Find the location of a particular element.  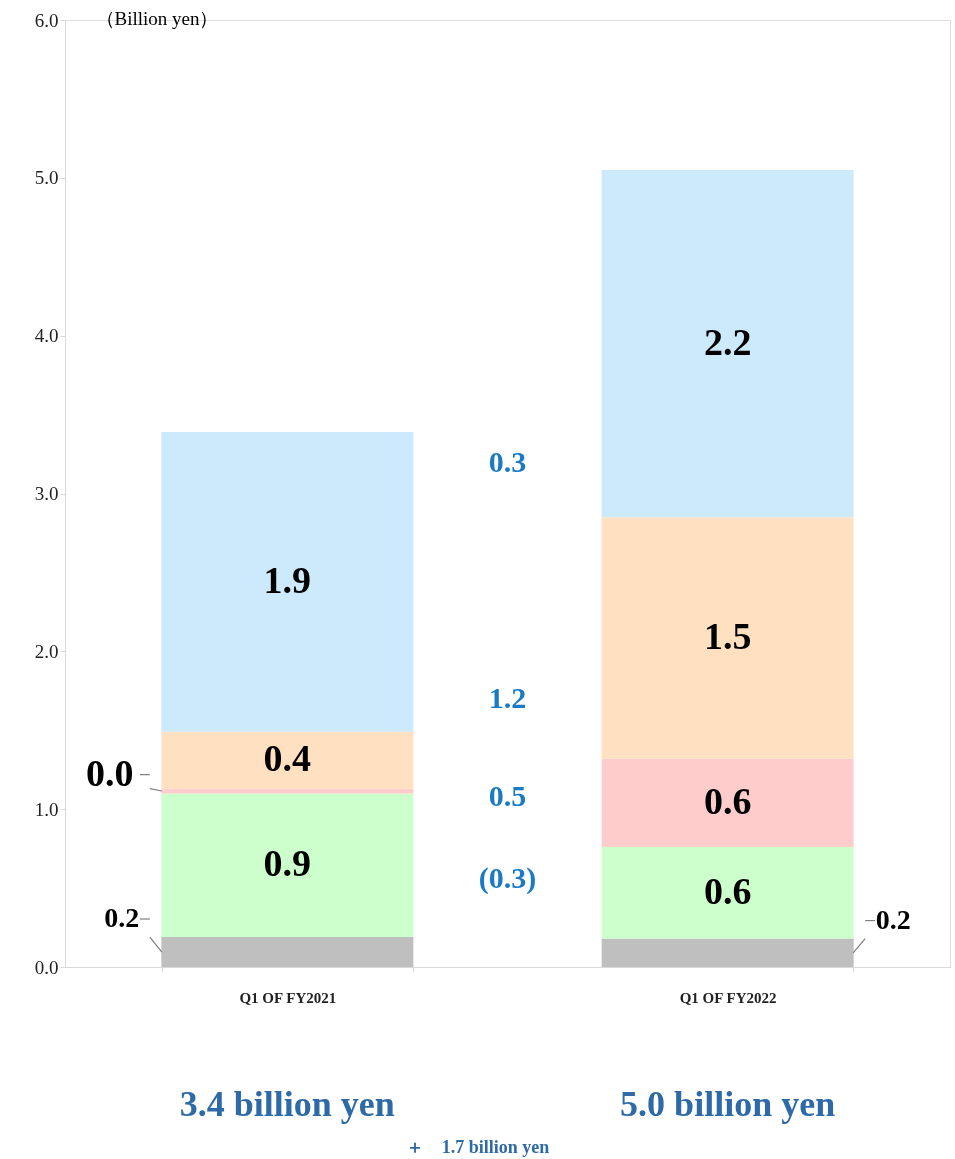

text: 3.4 billion yen is located at coordinates (287, 1104).